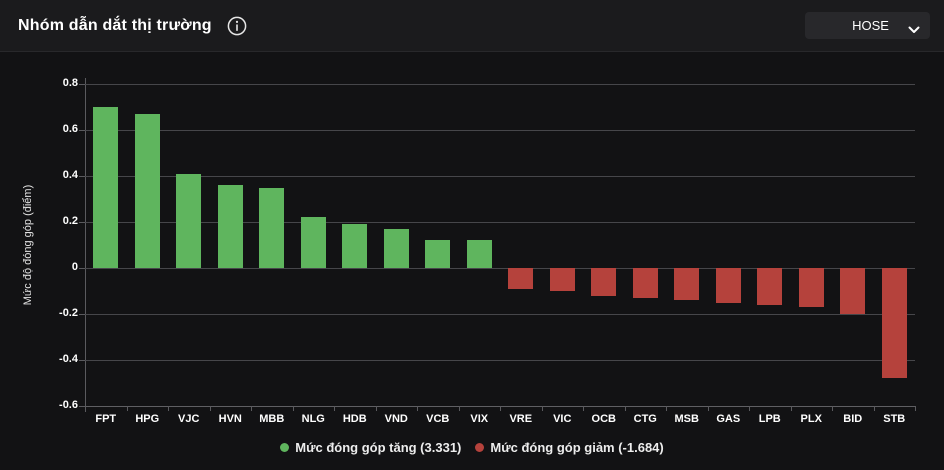 This screenshot has height=470, width=944. I want to click on bar-MSB, so click(687, 284).